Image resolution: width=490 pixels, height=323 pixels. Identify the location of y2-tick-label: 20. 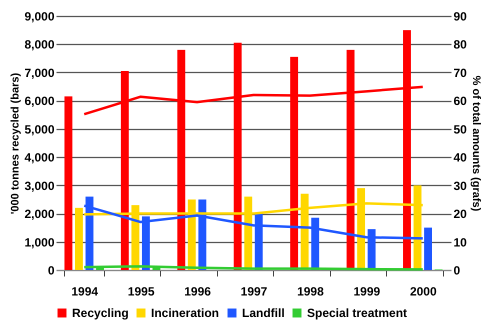
(461, 214).